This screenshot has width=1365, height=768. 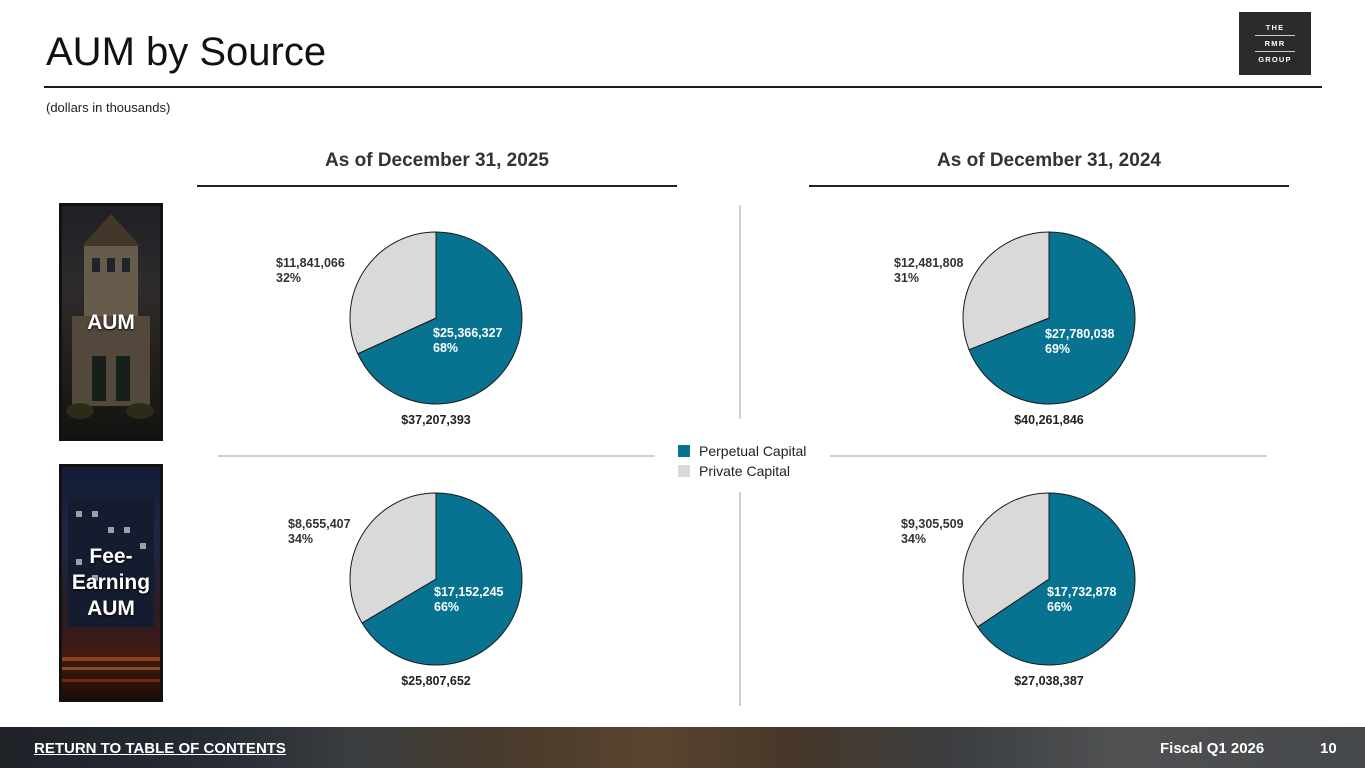 What do you see at coordinates (683, 87) in the screenshot?
I see `title-divider` at bounding box center [683, 87].